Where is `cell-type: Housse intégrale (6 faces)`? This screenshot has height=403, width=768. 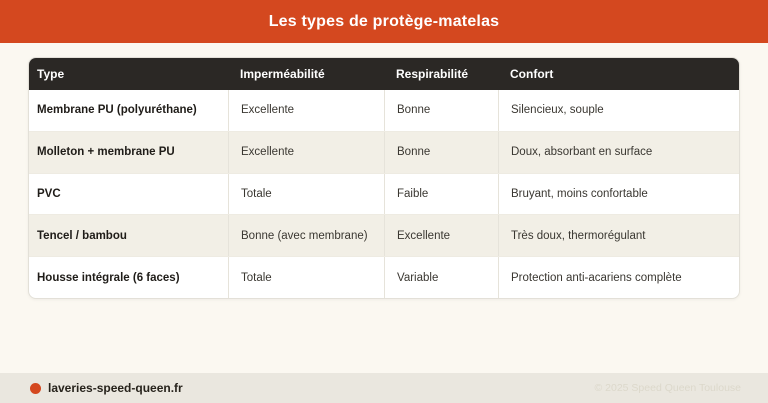 cell-type: Housse intégrale (6 faces) is located at coordinates (108, 277).